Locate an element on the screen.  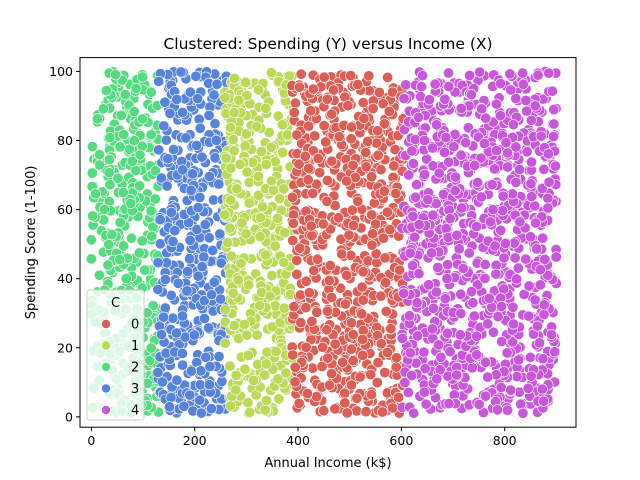
x-tick-label: 400 is located at coordinates (298, 440).